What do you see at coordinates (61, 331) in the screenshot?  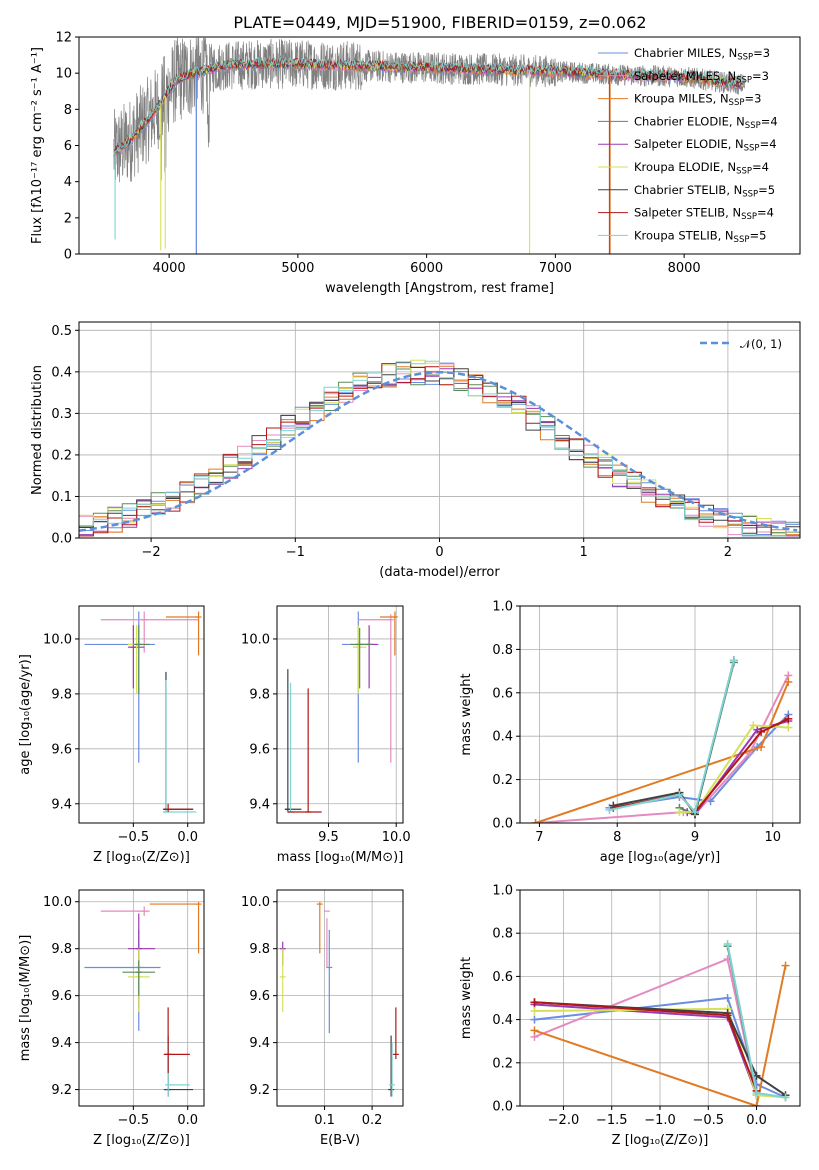 I see `y-tick-label: 0.5` at bounding box center [61, 331].